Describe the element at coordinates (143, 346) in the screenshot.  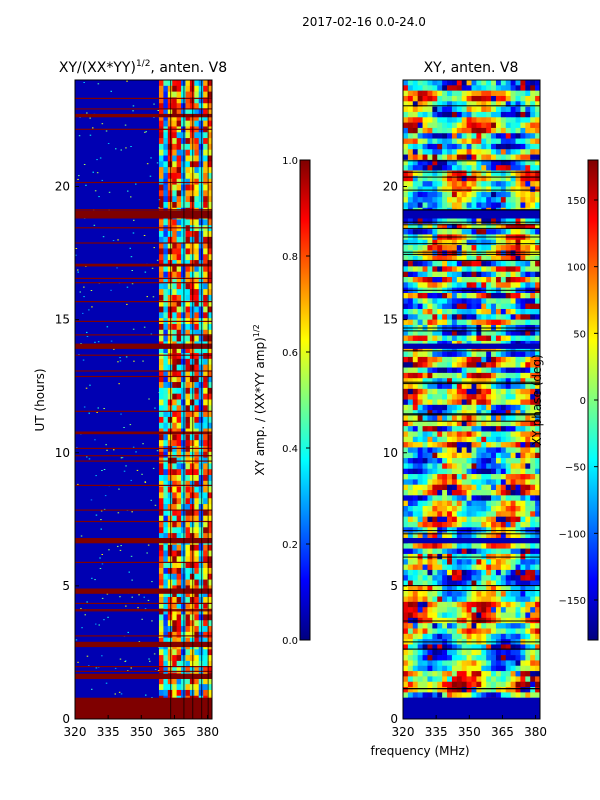
I see `amplitude-flagged-band` at that location.